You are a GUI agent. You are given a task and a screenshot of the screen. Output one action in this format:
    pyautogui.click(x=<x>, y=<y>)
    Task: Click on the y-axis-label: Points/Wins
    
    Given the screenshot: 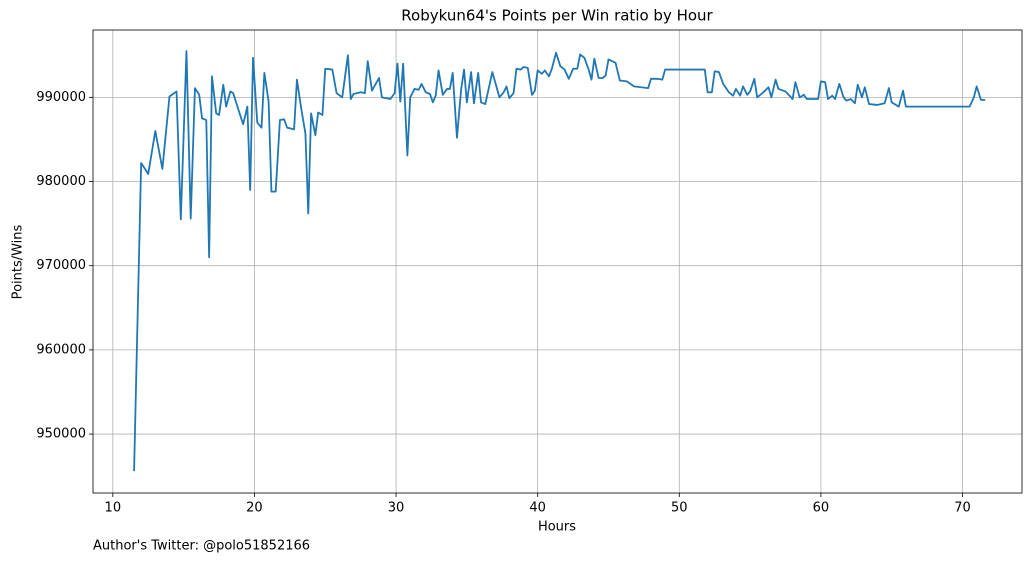 What is the action you would take?
    pyautogui.click(x=18, y=261)
    